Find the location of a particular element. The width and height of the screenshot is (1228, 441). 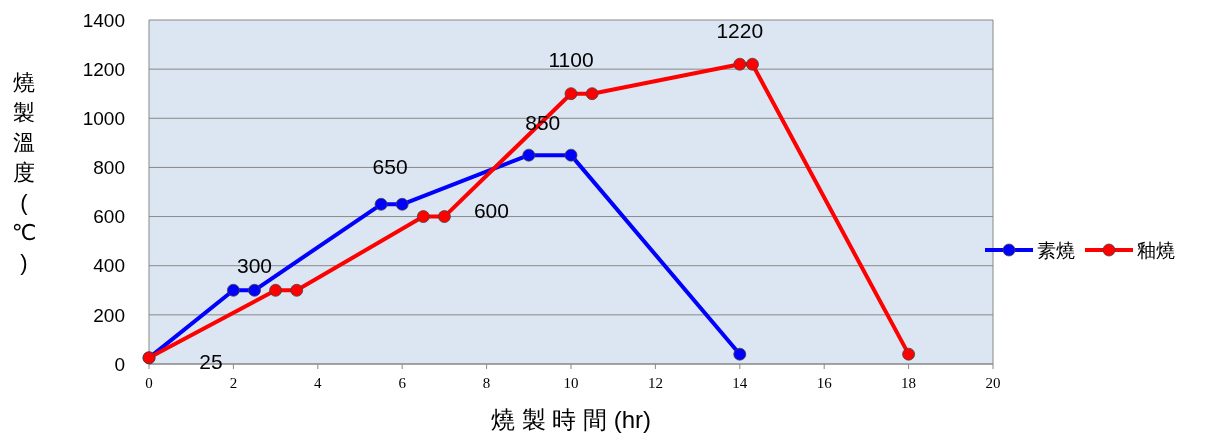

annotation: 650 is located at coordinates (390, 166).